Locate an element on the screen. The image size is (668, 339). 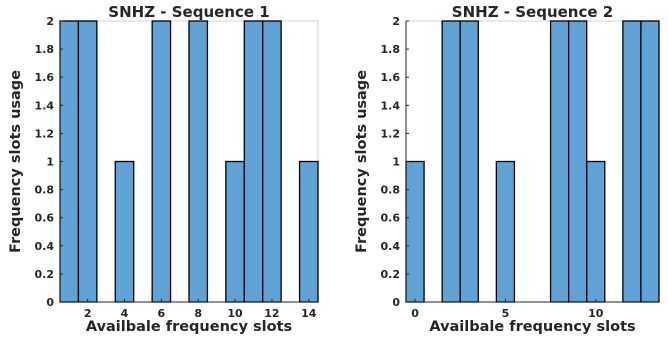
chart-title: SNHZ - Sequence 1 is located at coordinates (188, 12).